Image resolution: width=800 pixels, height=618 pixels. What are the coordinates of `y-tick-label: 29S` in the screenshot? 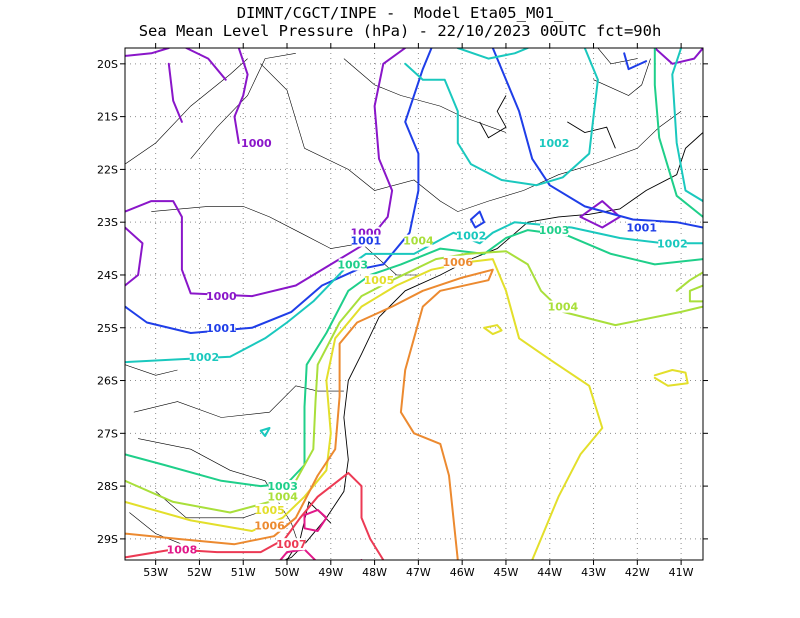 It's located at (107, 539).